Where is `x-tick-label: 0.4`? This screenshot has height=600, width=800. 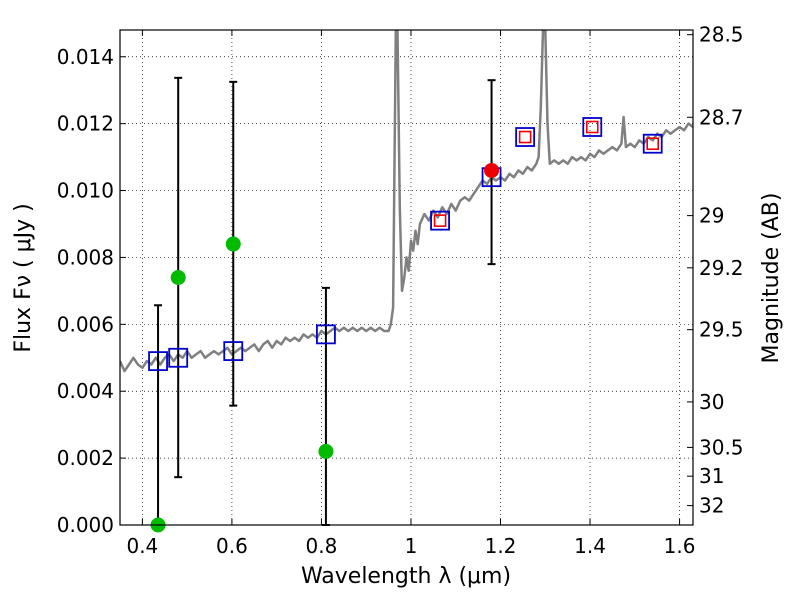 x-tick-label: 0.4 is located at coordinates (142, 546).